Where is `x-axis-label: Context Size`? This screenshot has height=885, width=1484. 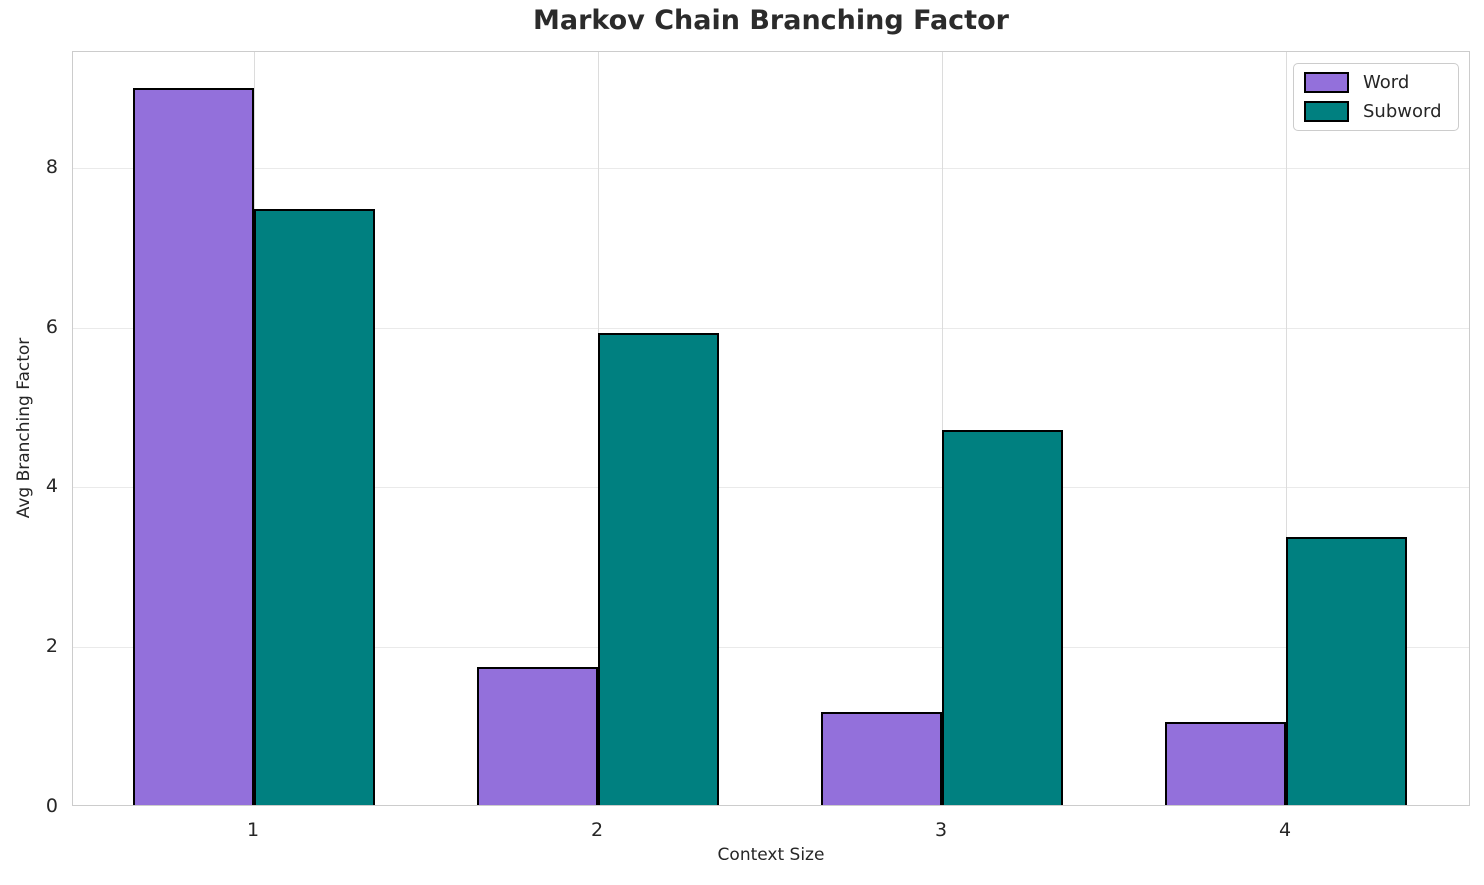 x-axis-label: Context Size is located at coordinates (771, 855).